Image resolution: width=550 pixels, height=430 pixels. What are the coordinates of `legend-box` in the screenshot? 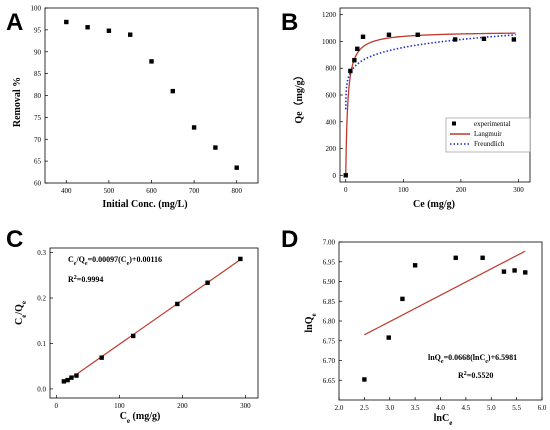 It's located at (488, 135).